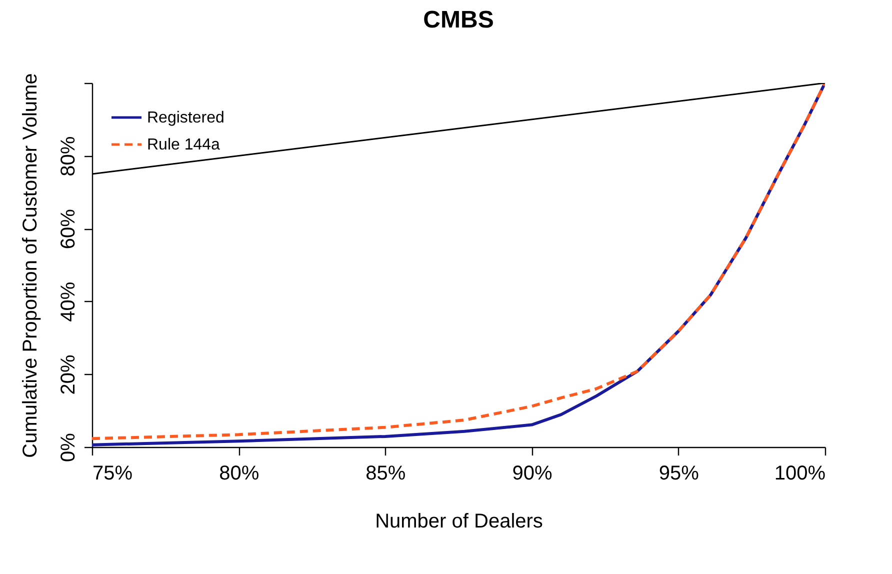  I want to click on chart-title: CMBS, so click(458, 20).